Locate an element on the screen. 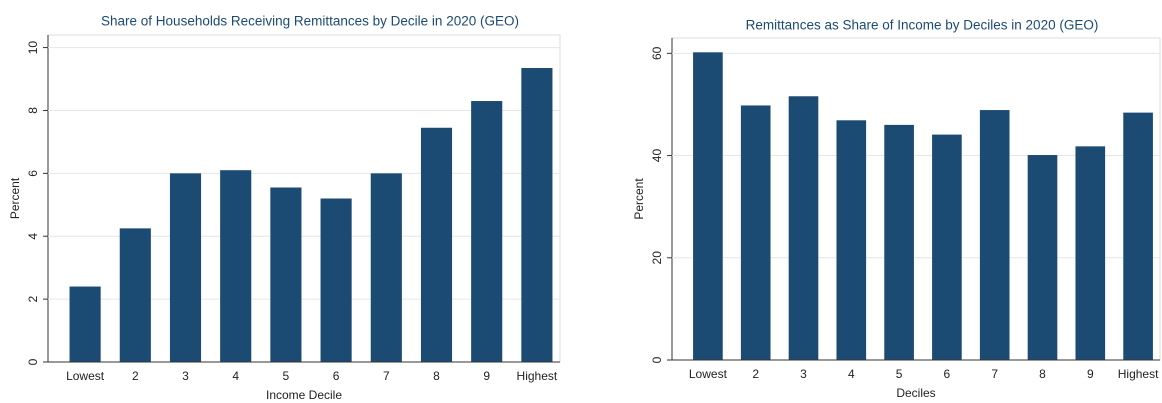  y-tick-label: 40 is located at coordinates (657, 156).